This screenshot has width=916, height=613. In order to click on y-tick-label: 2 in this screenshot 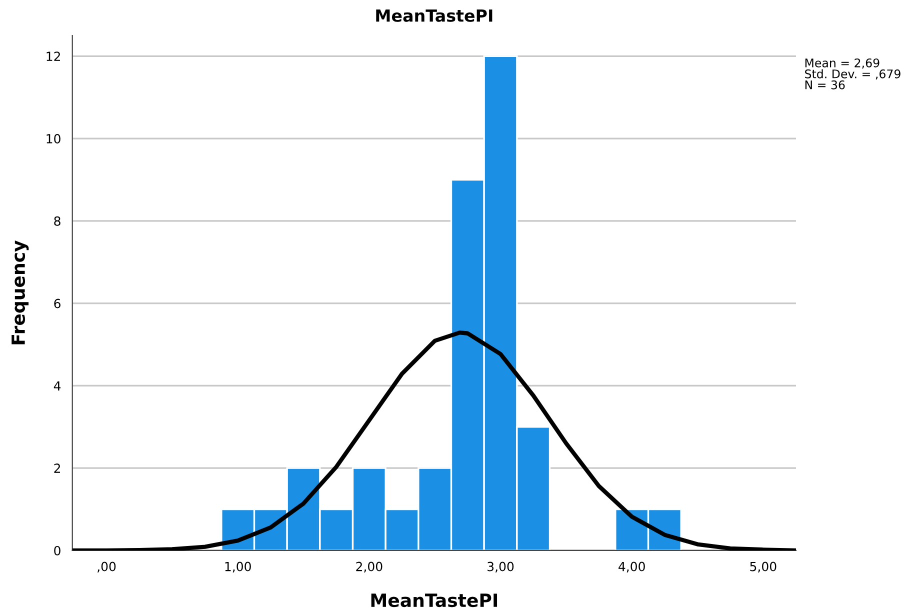, I will do `click(57, 468)`.